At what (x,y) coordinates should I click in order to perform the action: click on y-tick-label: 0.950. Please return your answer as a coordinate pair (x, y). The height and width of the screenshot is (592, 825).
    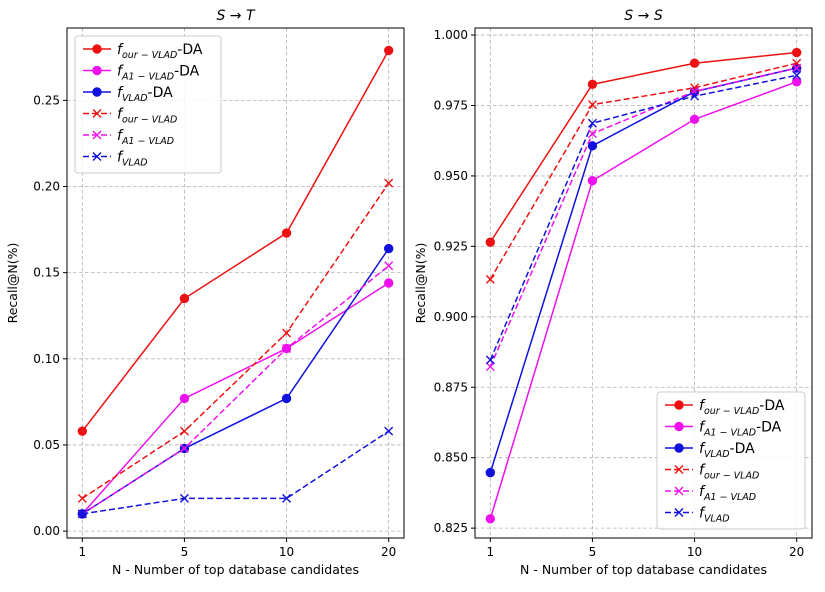
    Looking at the image, I should click on (451, 176).